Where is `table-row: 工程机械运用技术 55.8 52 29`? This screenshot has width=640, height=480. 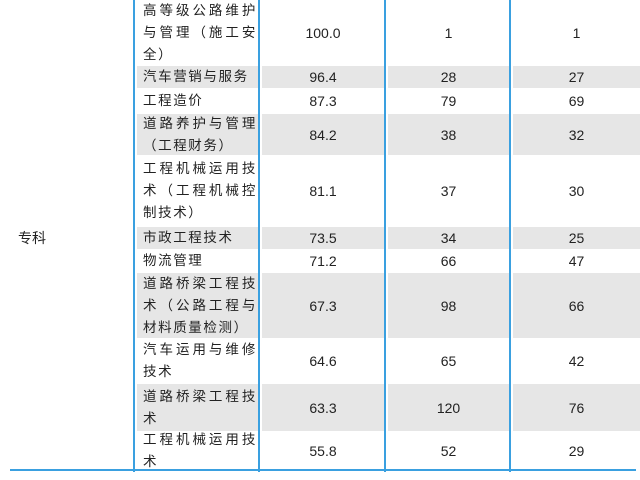
table-row: 工程机械运用技术 55.8 52 29 is located at coordinates (320, 451).